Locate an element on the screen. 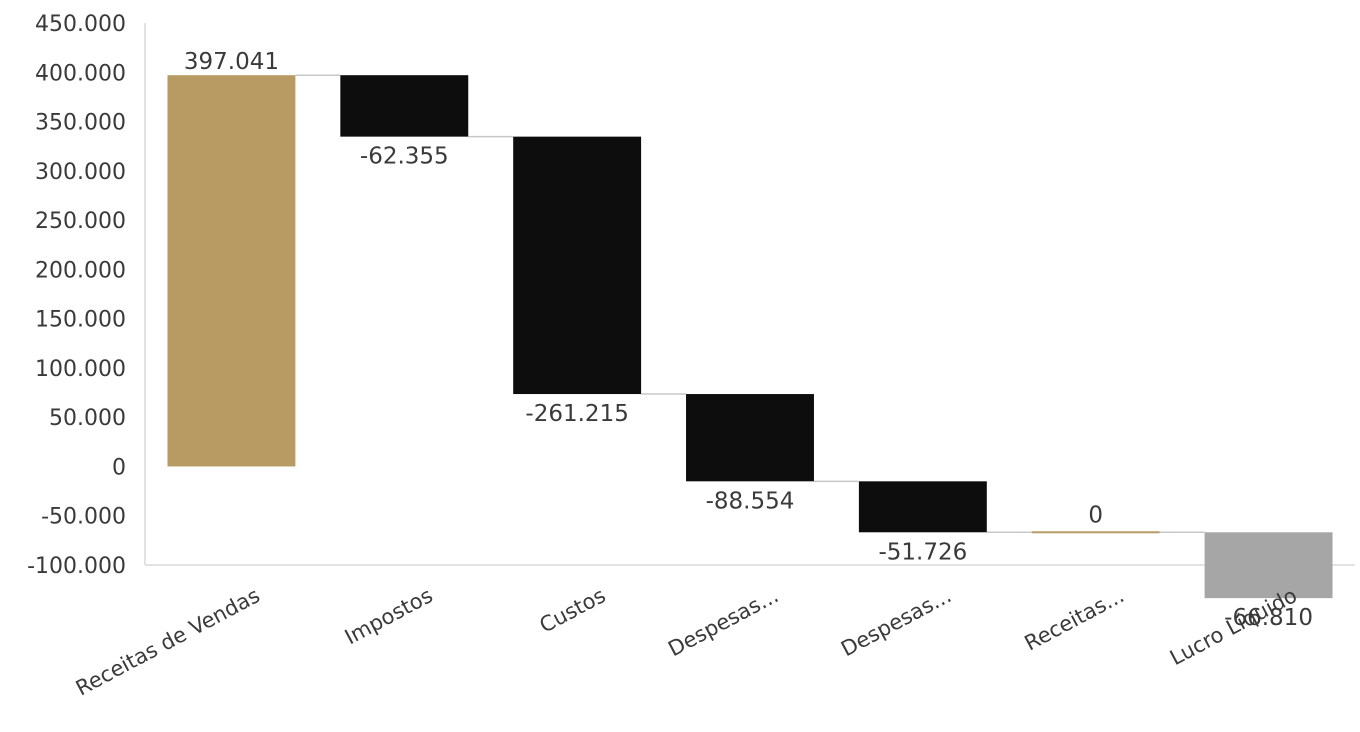  y-tick-label: 200.000 is located at coordinates (80, 270).